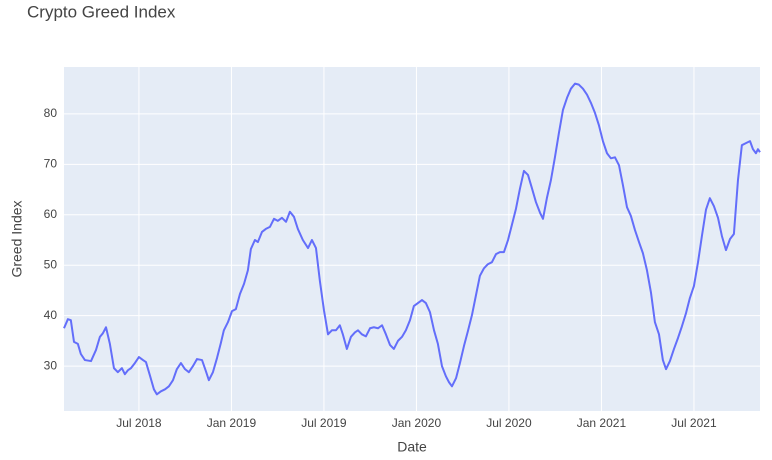 This screenshot has width=772, height=460. What do you see at coordinates (694, 423) in the screenshot?
I see `x-tick-label: Jul 2021` at bounding box center [694, 423].